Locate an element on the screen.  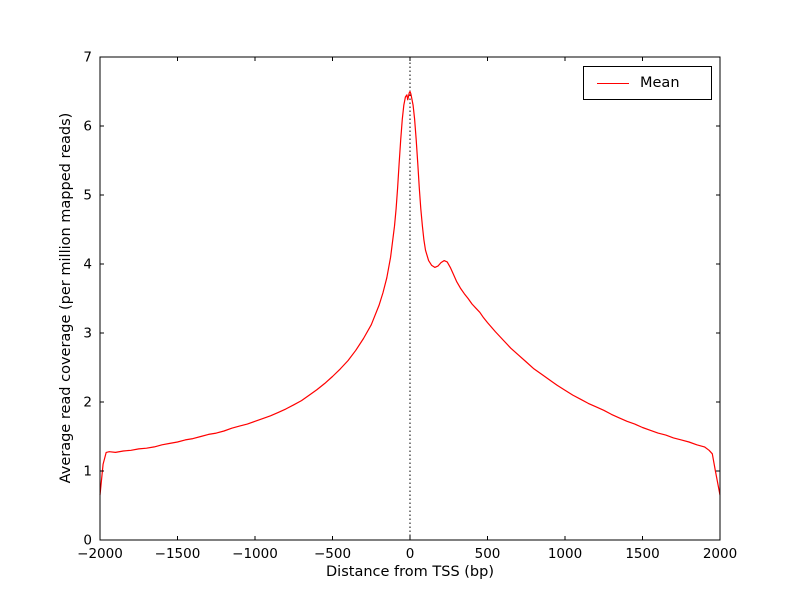
x-tick-label: 1000 is located at coordinates (565, 554).